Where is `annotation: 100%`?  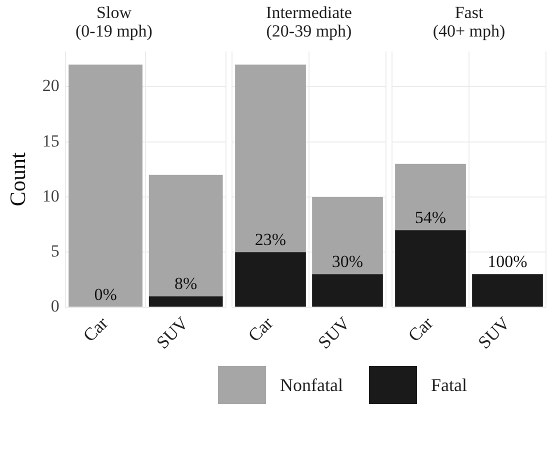 annotation: 100% is located at coordinates (508, 262).